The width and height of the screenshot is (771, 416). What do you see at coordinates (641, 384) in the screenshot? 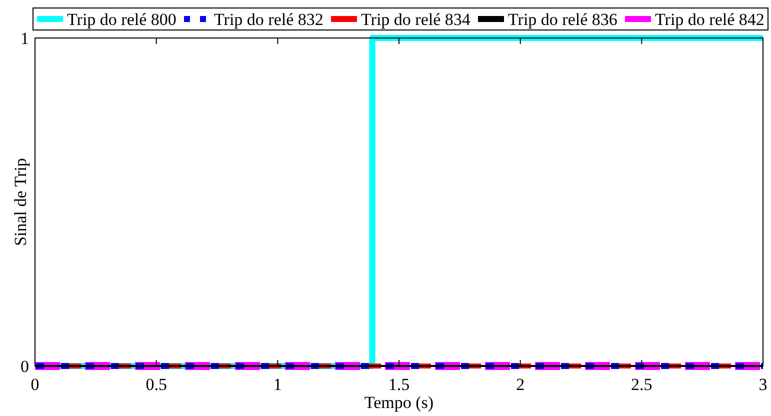
I see `x-tick-label: 2.5` at bounding box center [641, 384].